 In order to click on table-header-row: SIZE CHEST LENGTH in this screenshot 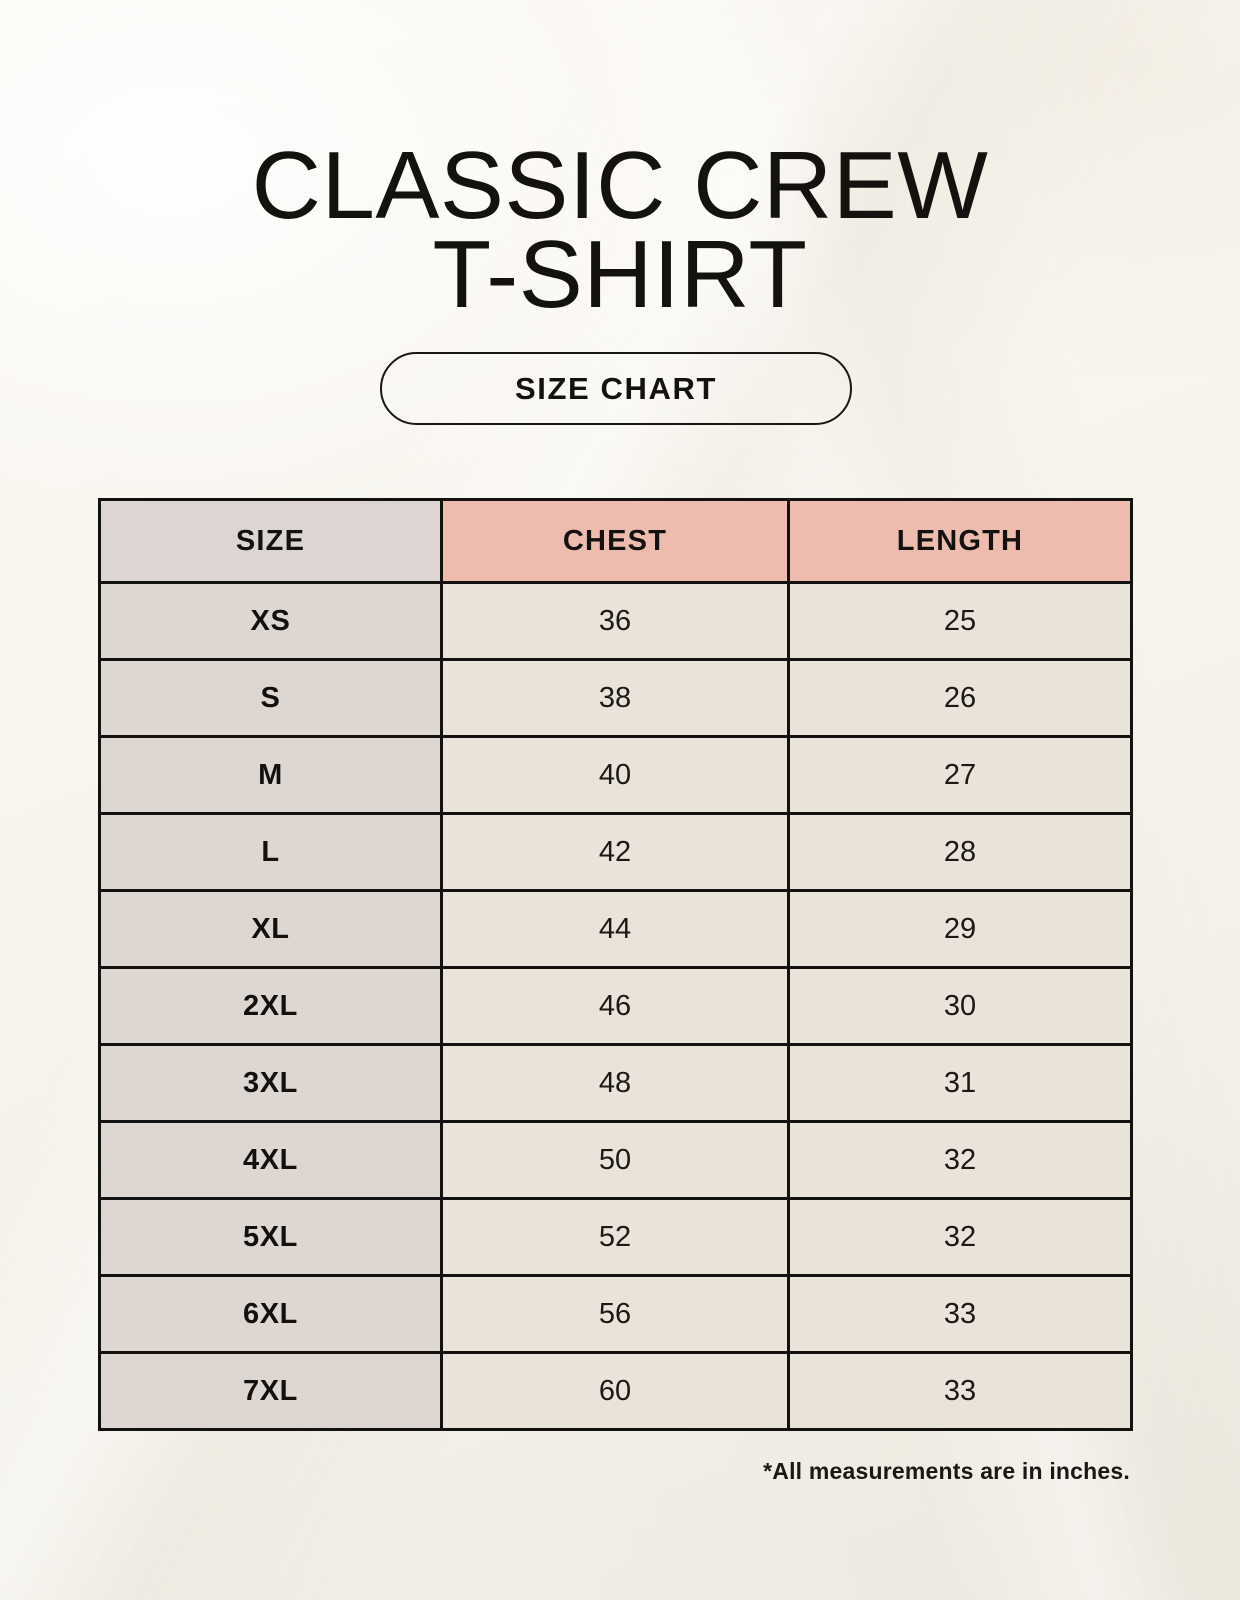, I will do `click(615, 541)`.